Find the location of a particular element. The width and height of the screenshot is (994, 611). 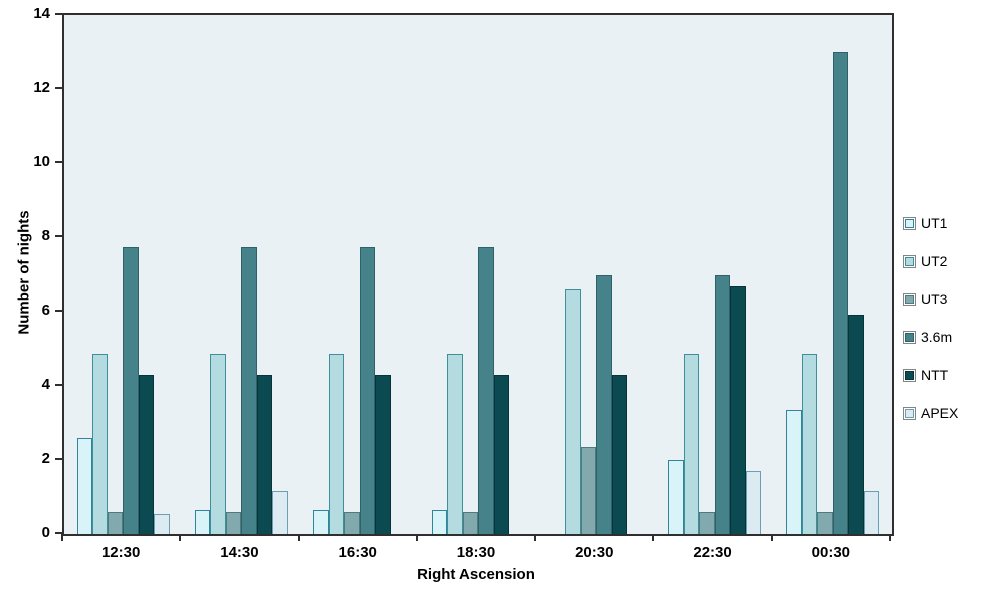

y-tick-label: 4 is located at coordinates (45, 384).